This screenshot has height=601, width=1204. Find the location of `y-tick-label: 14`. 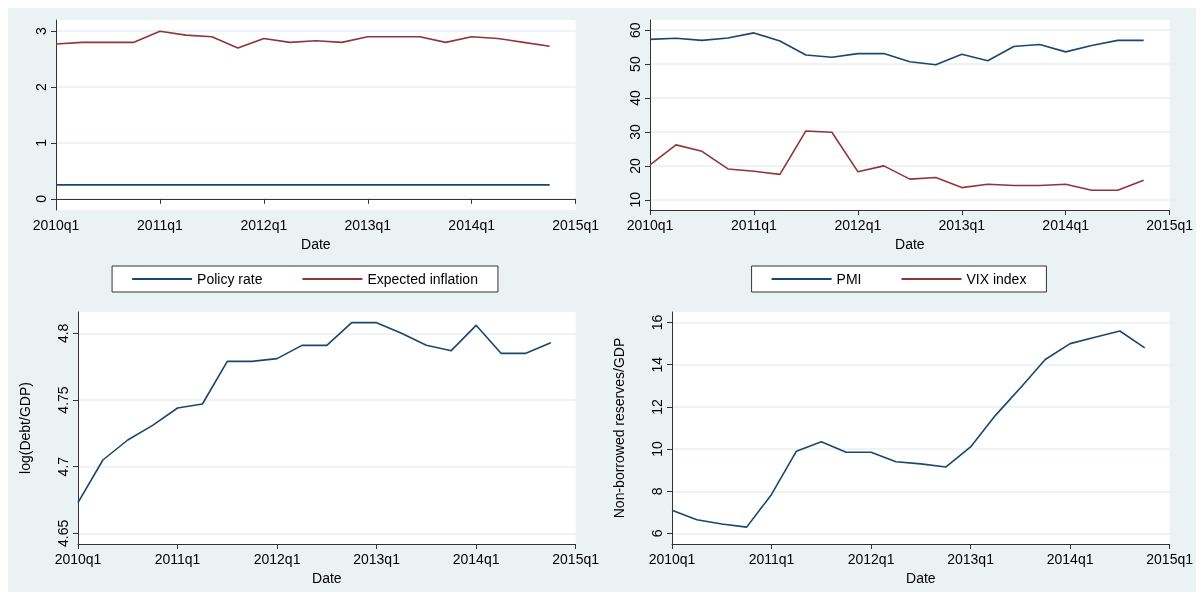

y-tick-label: 14 is located at coordinates (657, 364).